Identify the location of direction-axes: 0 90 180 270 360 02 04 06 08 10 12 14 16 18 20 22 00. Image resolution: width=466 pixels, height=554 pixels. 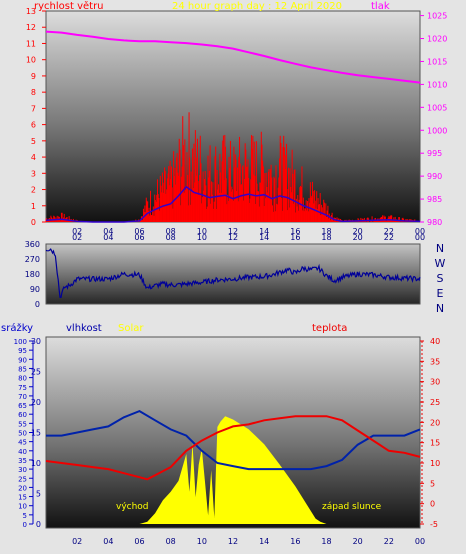
(225, 271).